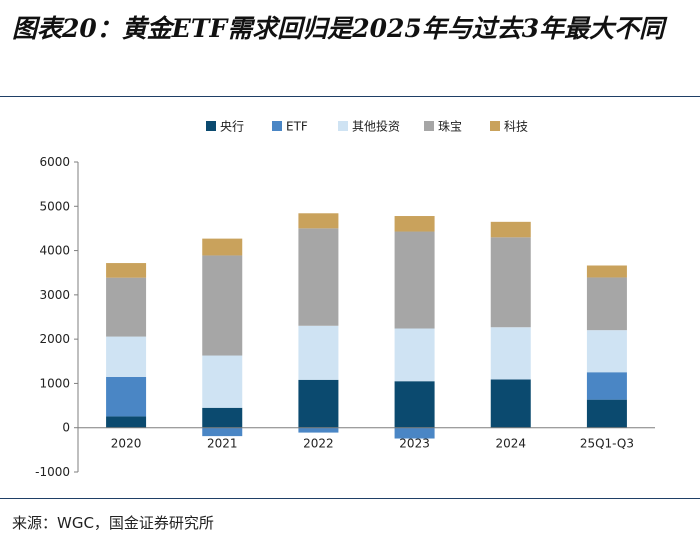 The height and width of the screenshot is (557, 700). I want to click on legend-label-2: 其他投资, so click(376, 126).